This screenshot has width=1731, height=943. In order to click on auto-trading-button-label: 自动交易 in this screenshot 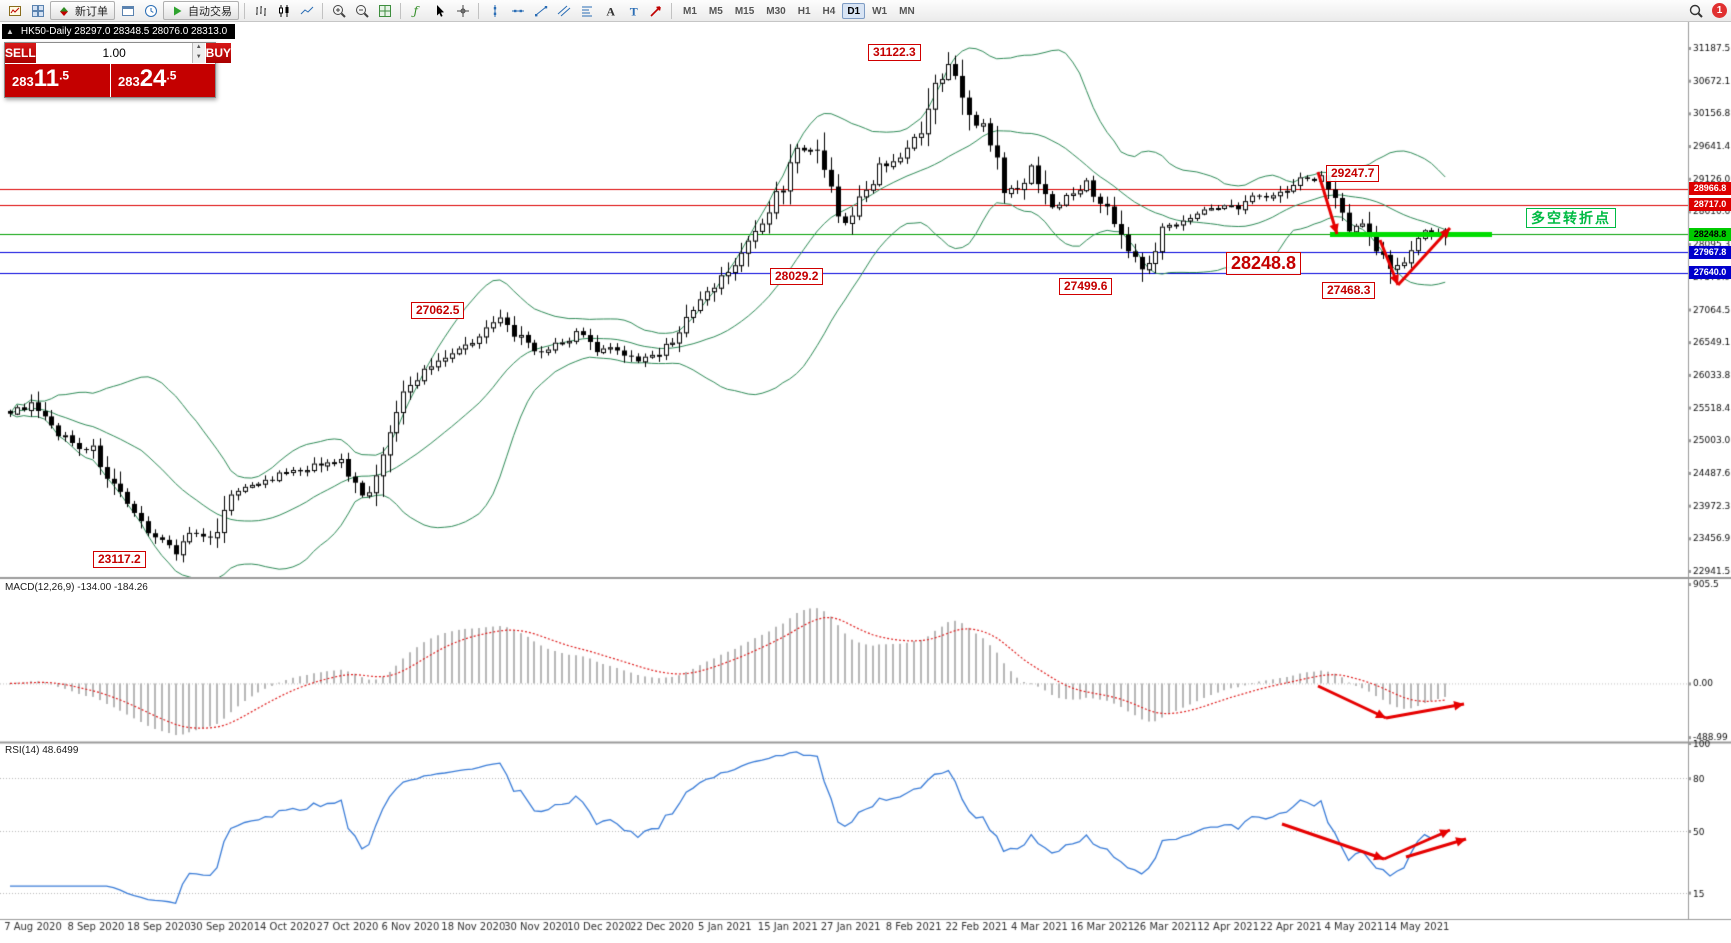, I will do `click(210, 11)`.